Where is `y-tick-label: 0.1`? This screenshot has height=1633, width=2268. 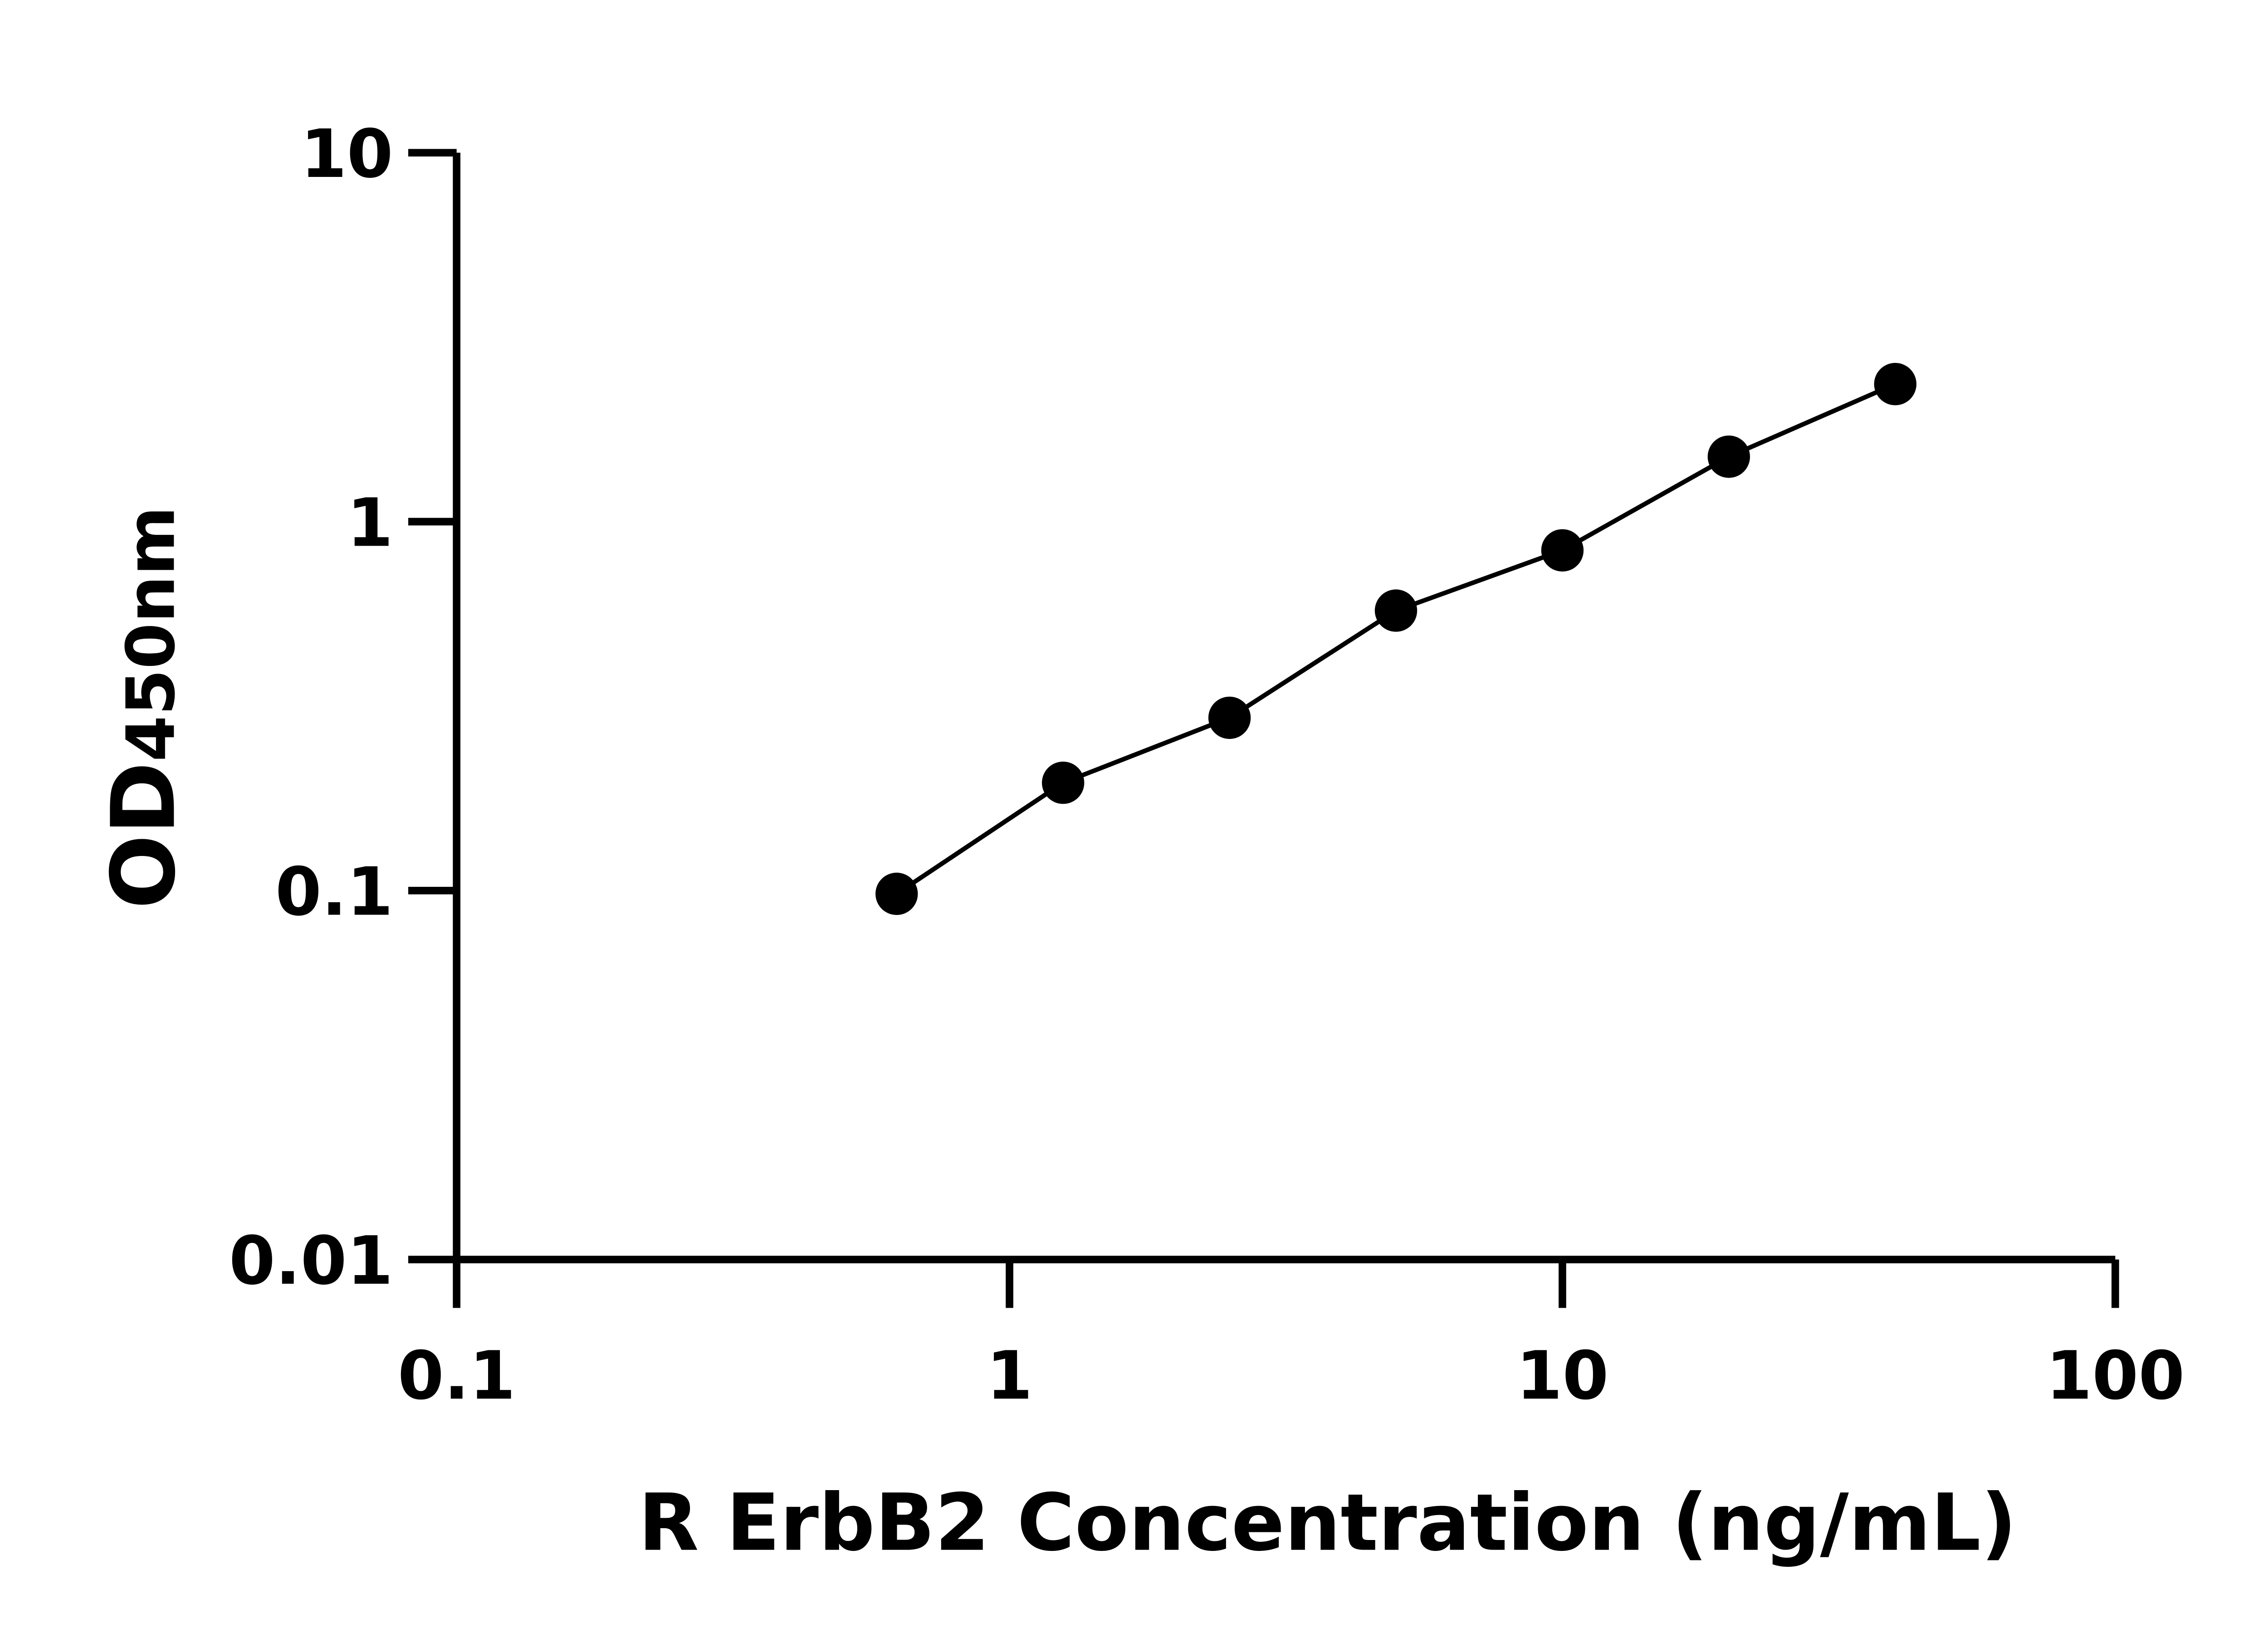
y-tick-label: 0.1 is located at coordinates (334, 892).